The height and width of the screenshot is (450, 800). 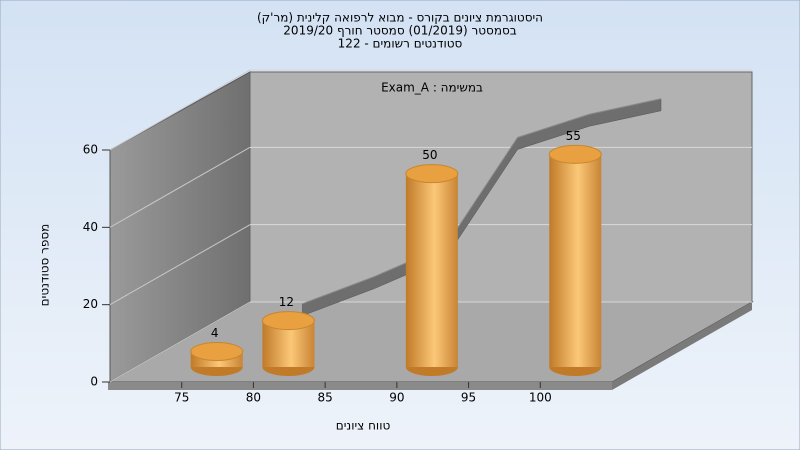 What do you see at coordinates (429, 155) in the screenshot?
I see `value-label: 50` at bounding box center [429, 155].